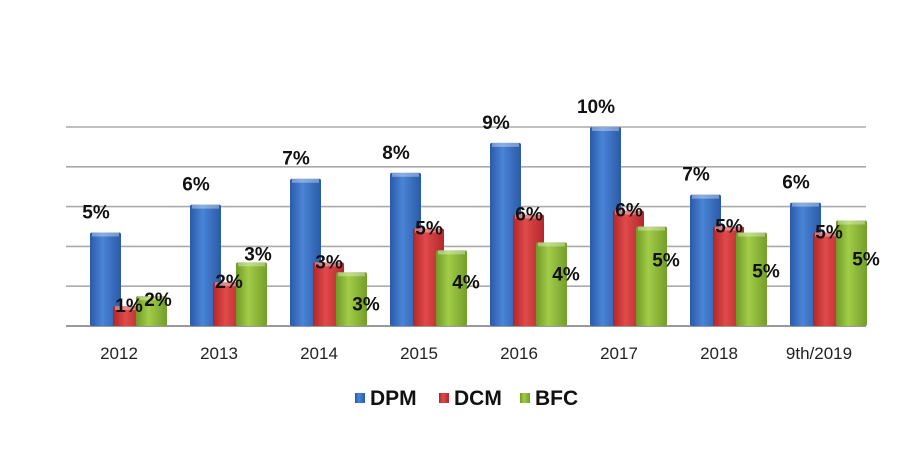 This screenshot has width=917, height=472. I want to click on legend-label-dpm: DPM, so click(393, 398).